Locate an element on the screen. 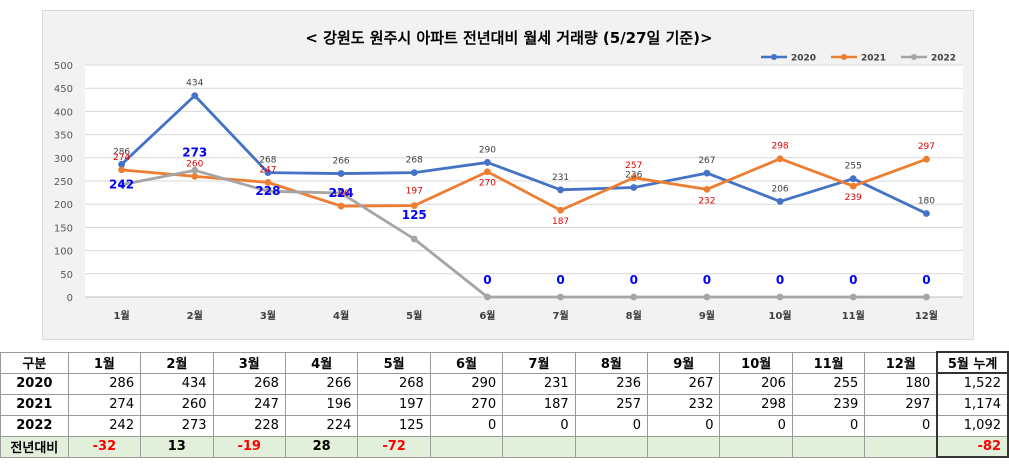 This screenshot has height=465, width=1009. table-cell: -32 is located at coordinates (104, 446).